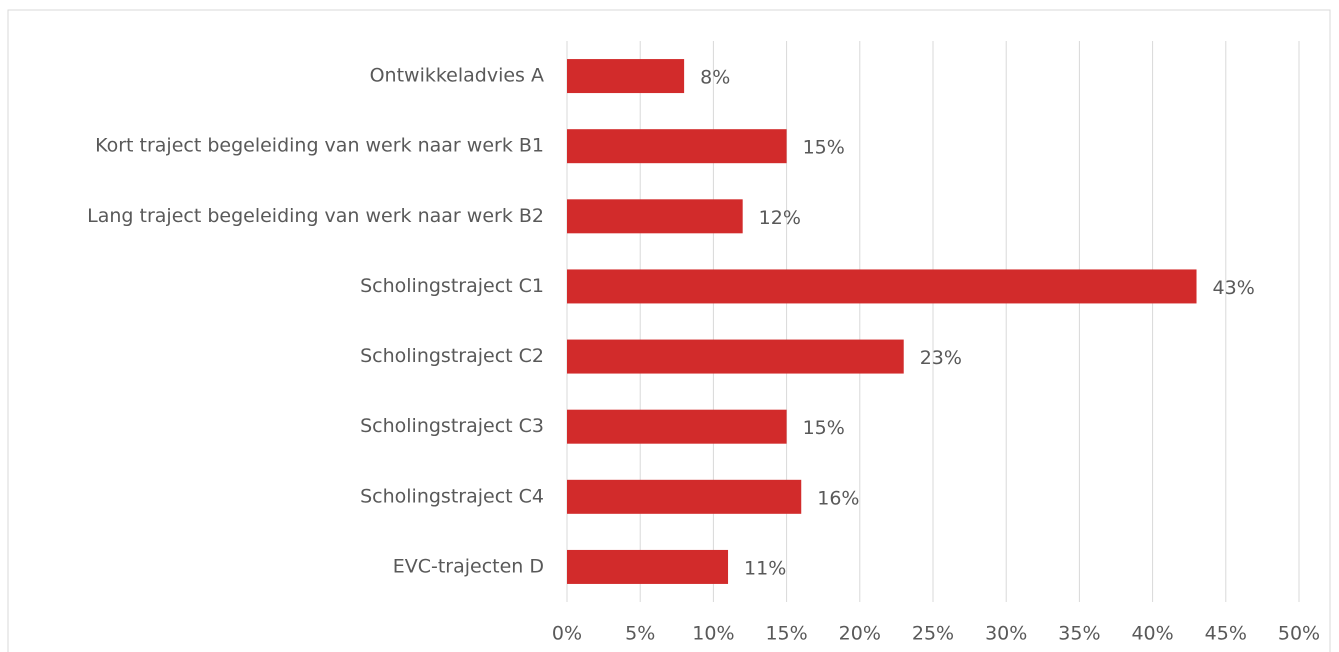 This screenshot has width=1339, height=652. What do you see at coordinates (452, 496) in the screenshot?
I see `y-tick-label: Scholingstraject C4` at bounding box center [452, 496].